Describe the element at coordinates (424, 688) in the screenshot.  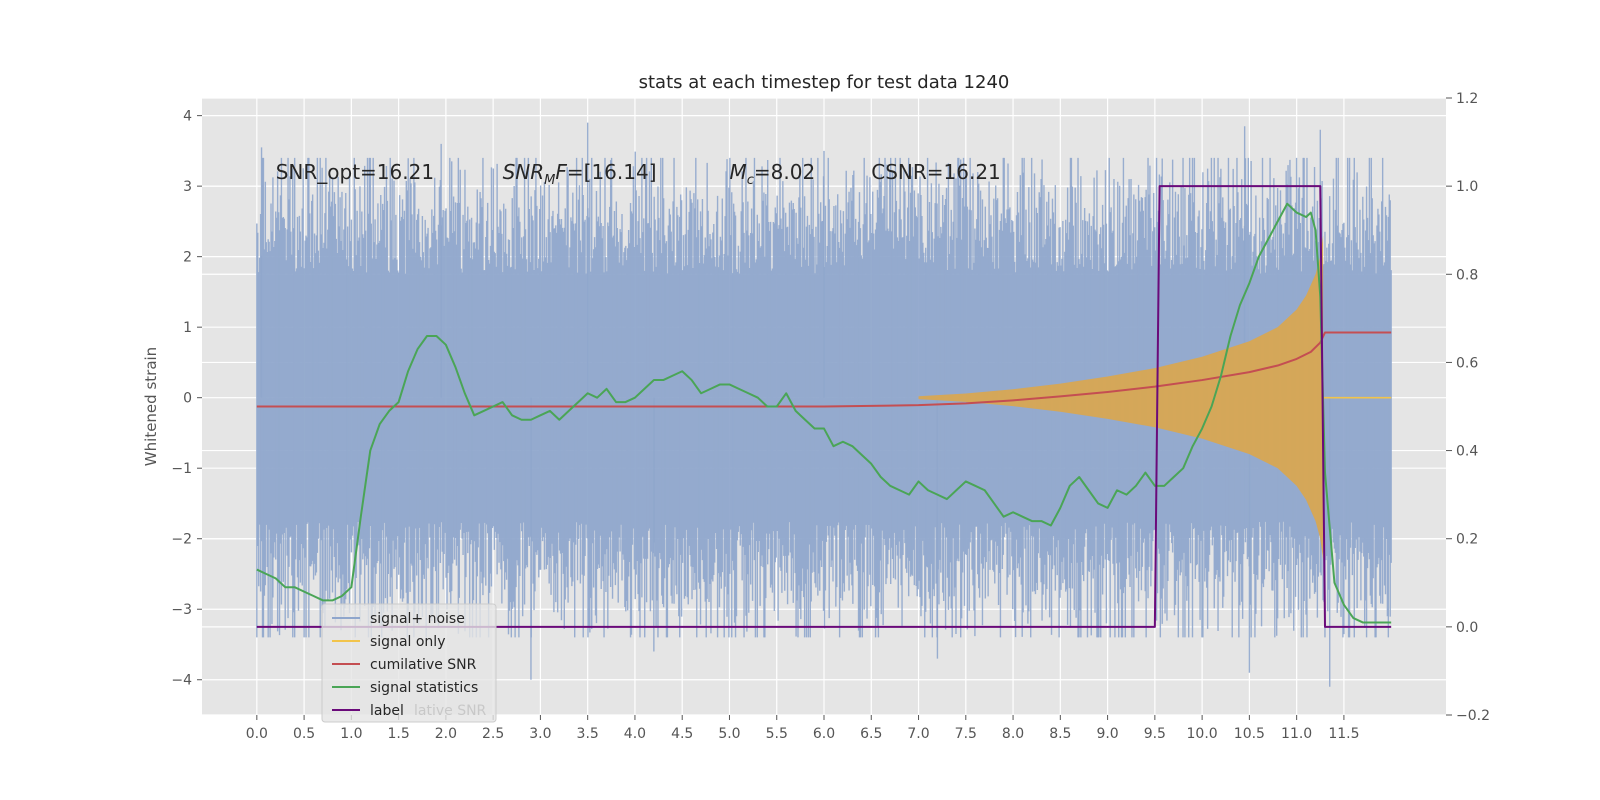
I see `legend-label: signal statistics` at that location.